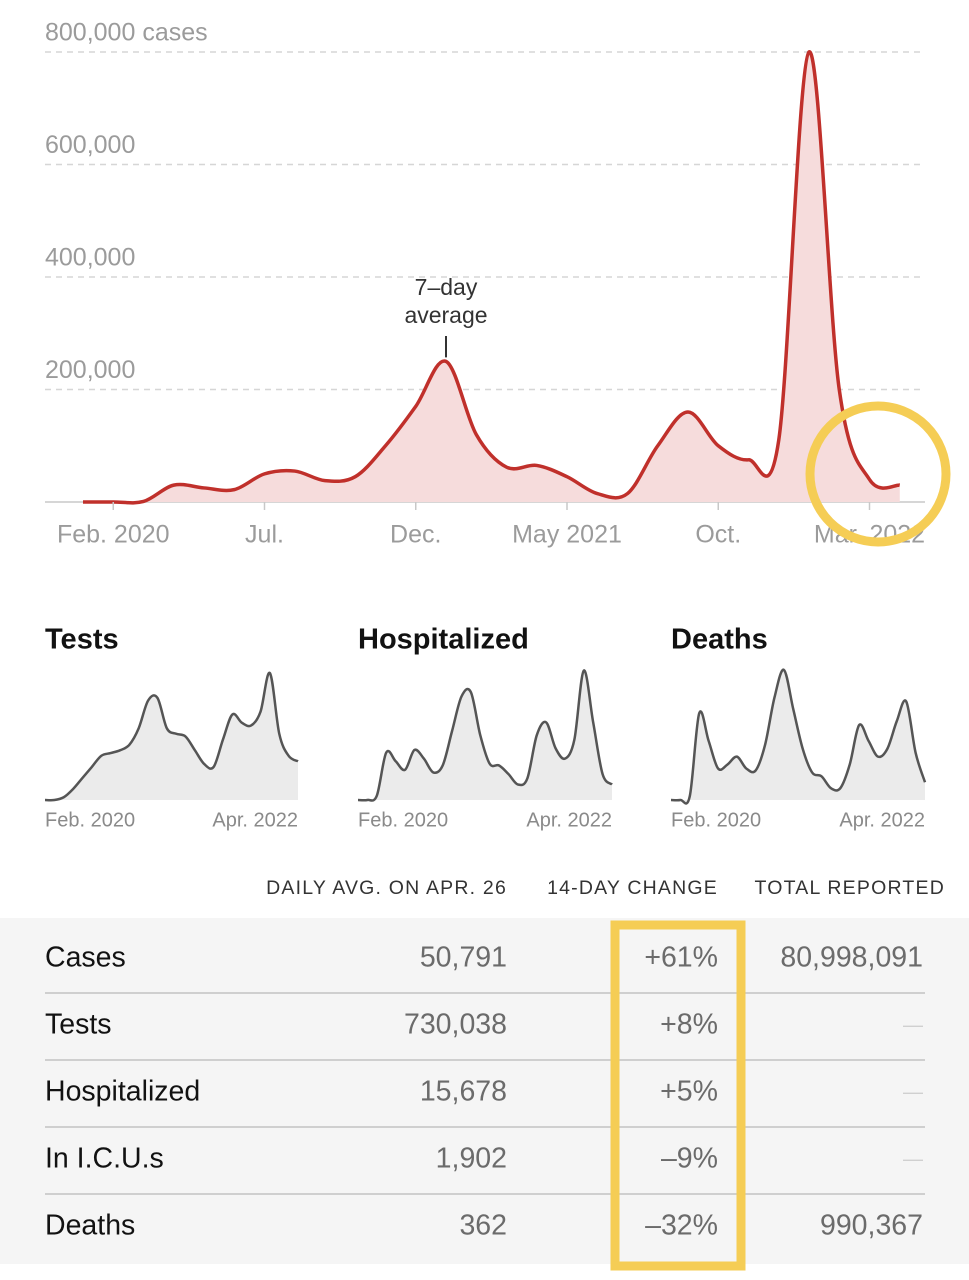  I want to click on column-header: TOTAL REPORTED, so click(849, 888).